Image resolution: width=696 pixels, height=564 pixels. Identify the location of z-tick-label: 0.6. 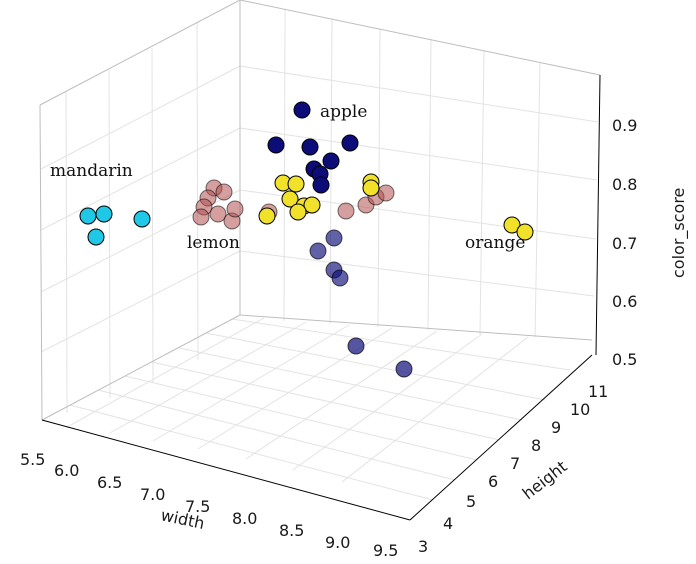
(624, 301).